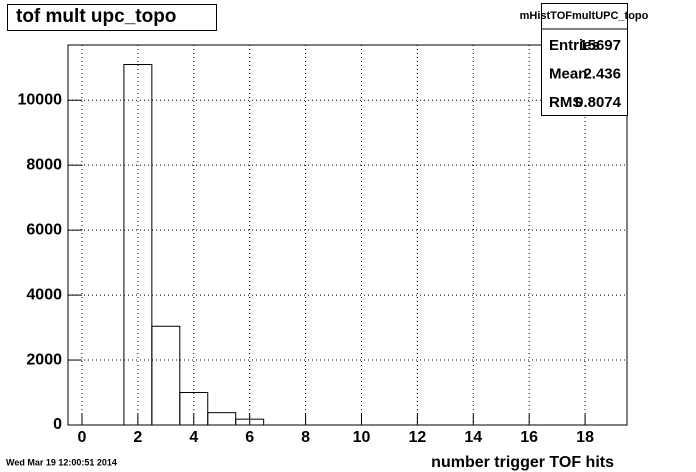  Describe the element at coordinates (137, 437) in the screenshot. I see `x-tick-label: 2` at that location.